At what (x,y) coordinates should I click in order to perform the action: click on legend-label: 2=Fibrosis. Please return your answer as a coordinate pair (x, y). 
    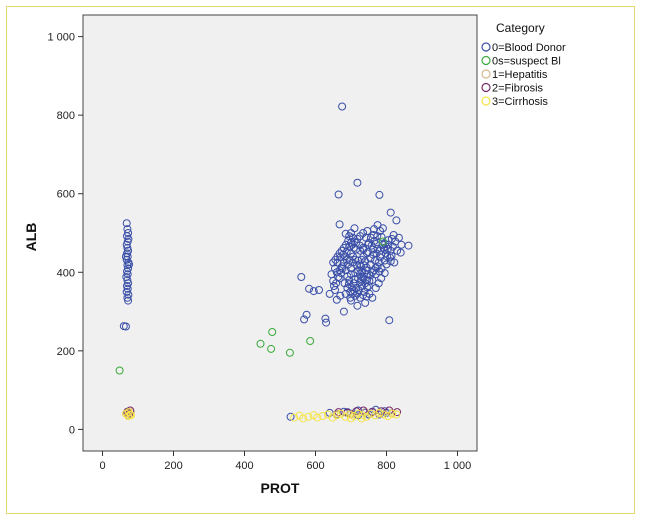
    Looking at the image, I should click on (518, 89).